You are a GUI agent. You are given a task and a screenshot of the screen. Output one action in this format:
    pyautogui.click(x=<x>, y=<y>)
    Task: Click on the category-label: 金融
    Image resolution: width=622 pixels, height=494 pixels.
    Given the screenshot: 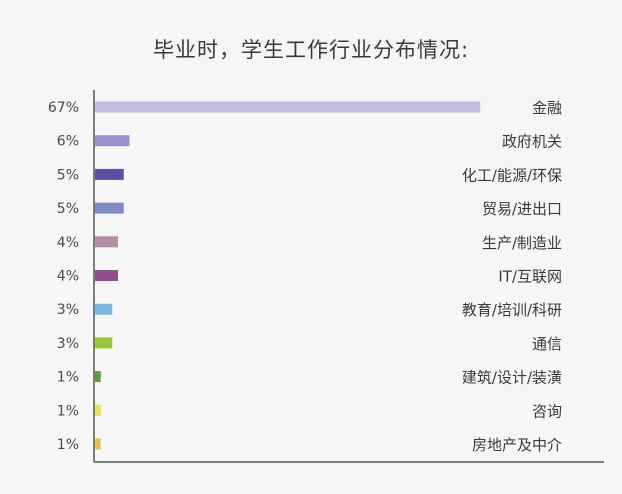 What is the action you would take?
    pyautogui.click(x=547, y=108)
    